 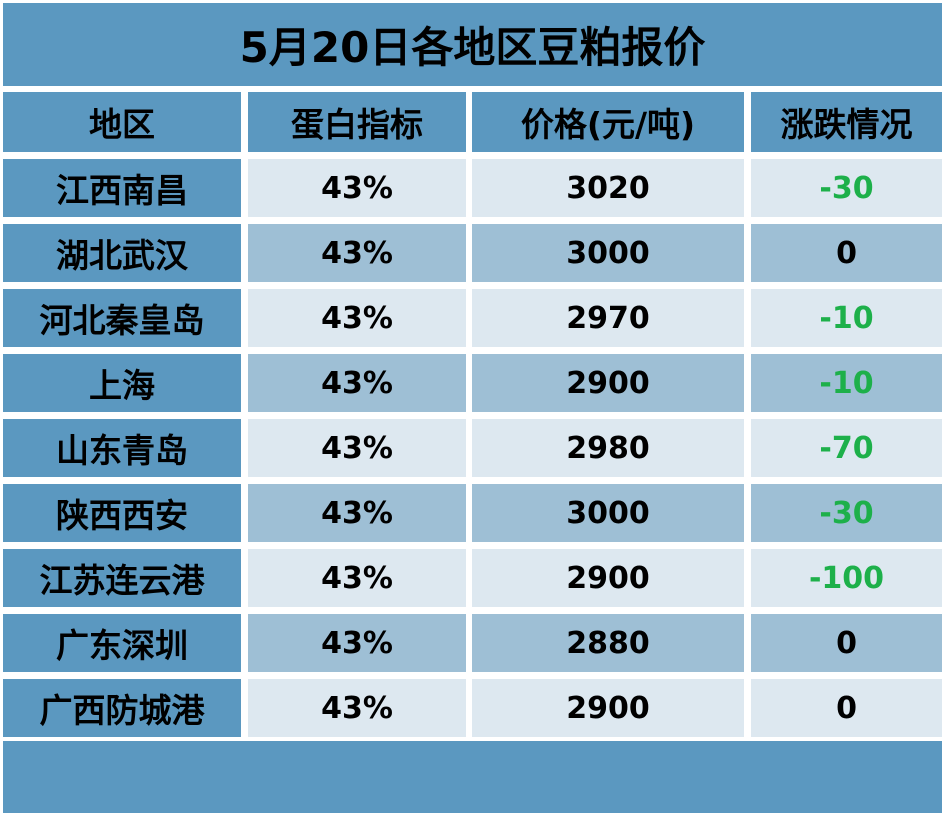 What do you see at coordinates (846, 578) in the screenshot?
I see `cell-change: -100` at bounding box center [846, 578].